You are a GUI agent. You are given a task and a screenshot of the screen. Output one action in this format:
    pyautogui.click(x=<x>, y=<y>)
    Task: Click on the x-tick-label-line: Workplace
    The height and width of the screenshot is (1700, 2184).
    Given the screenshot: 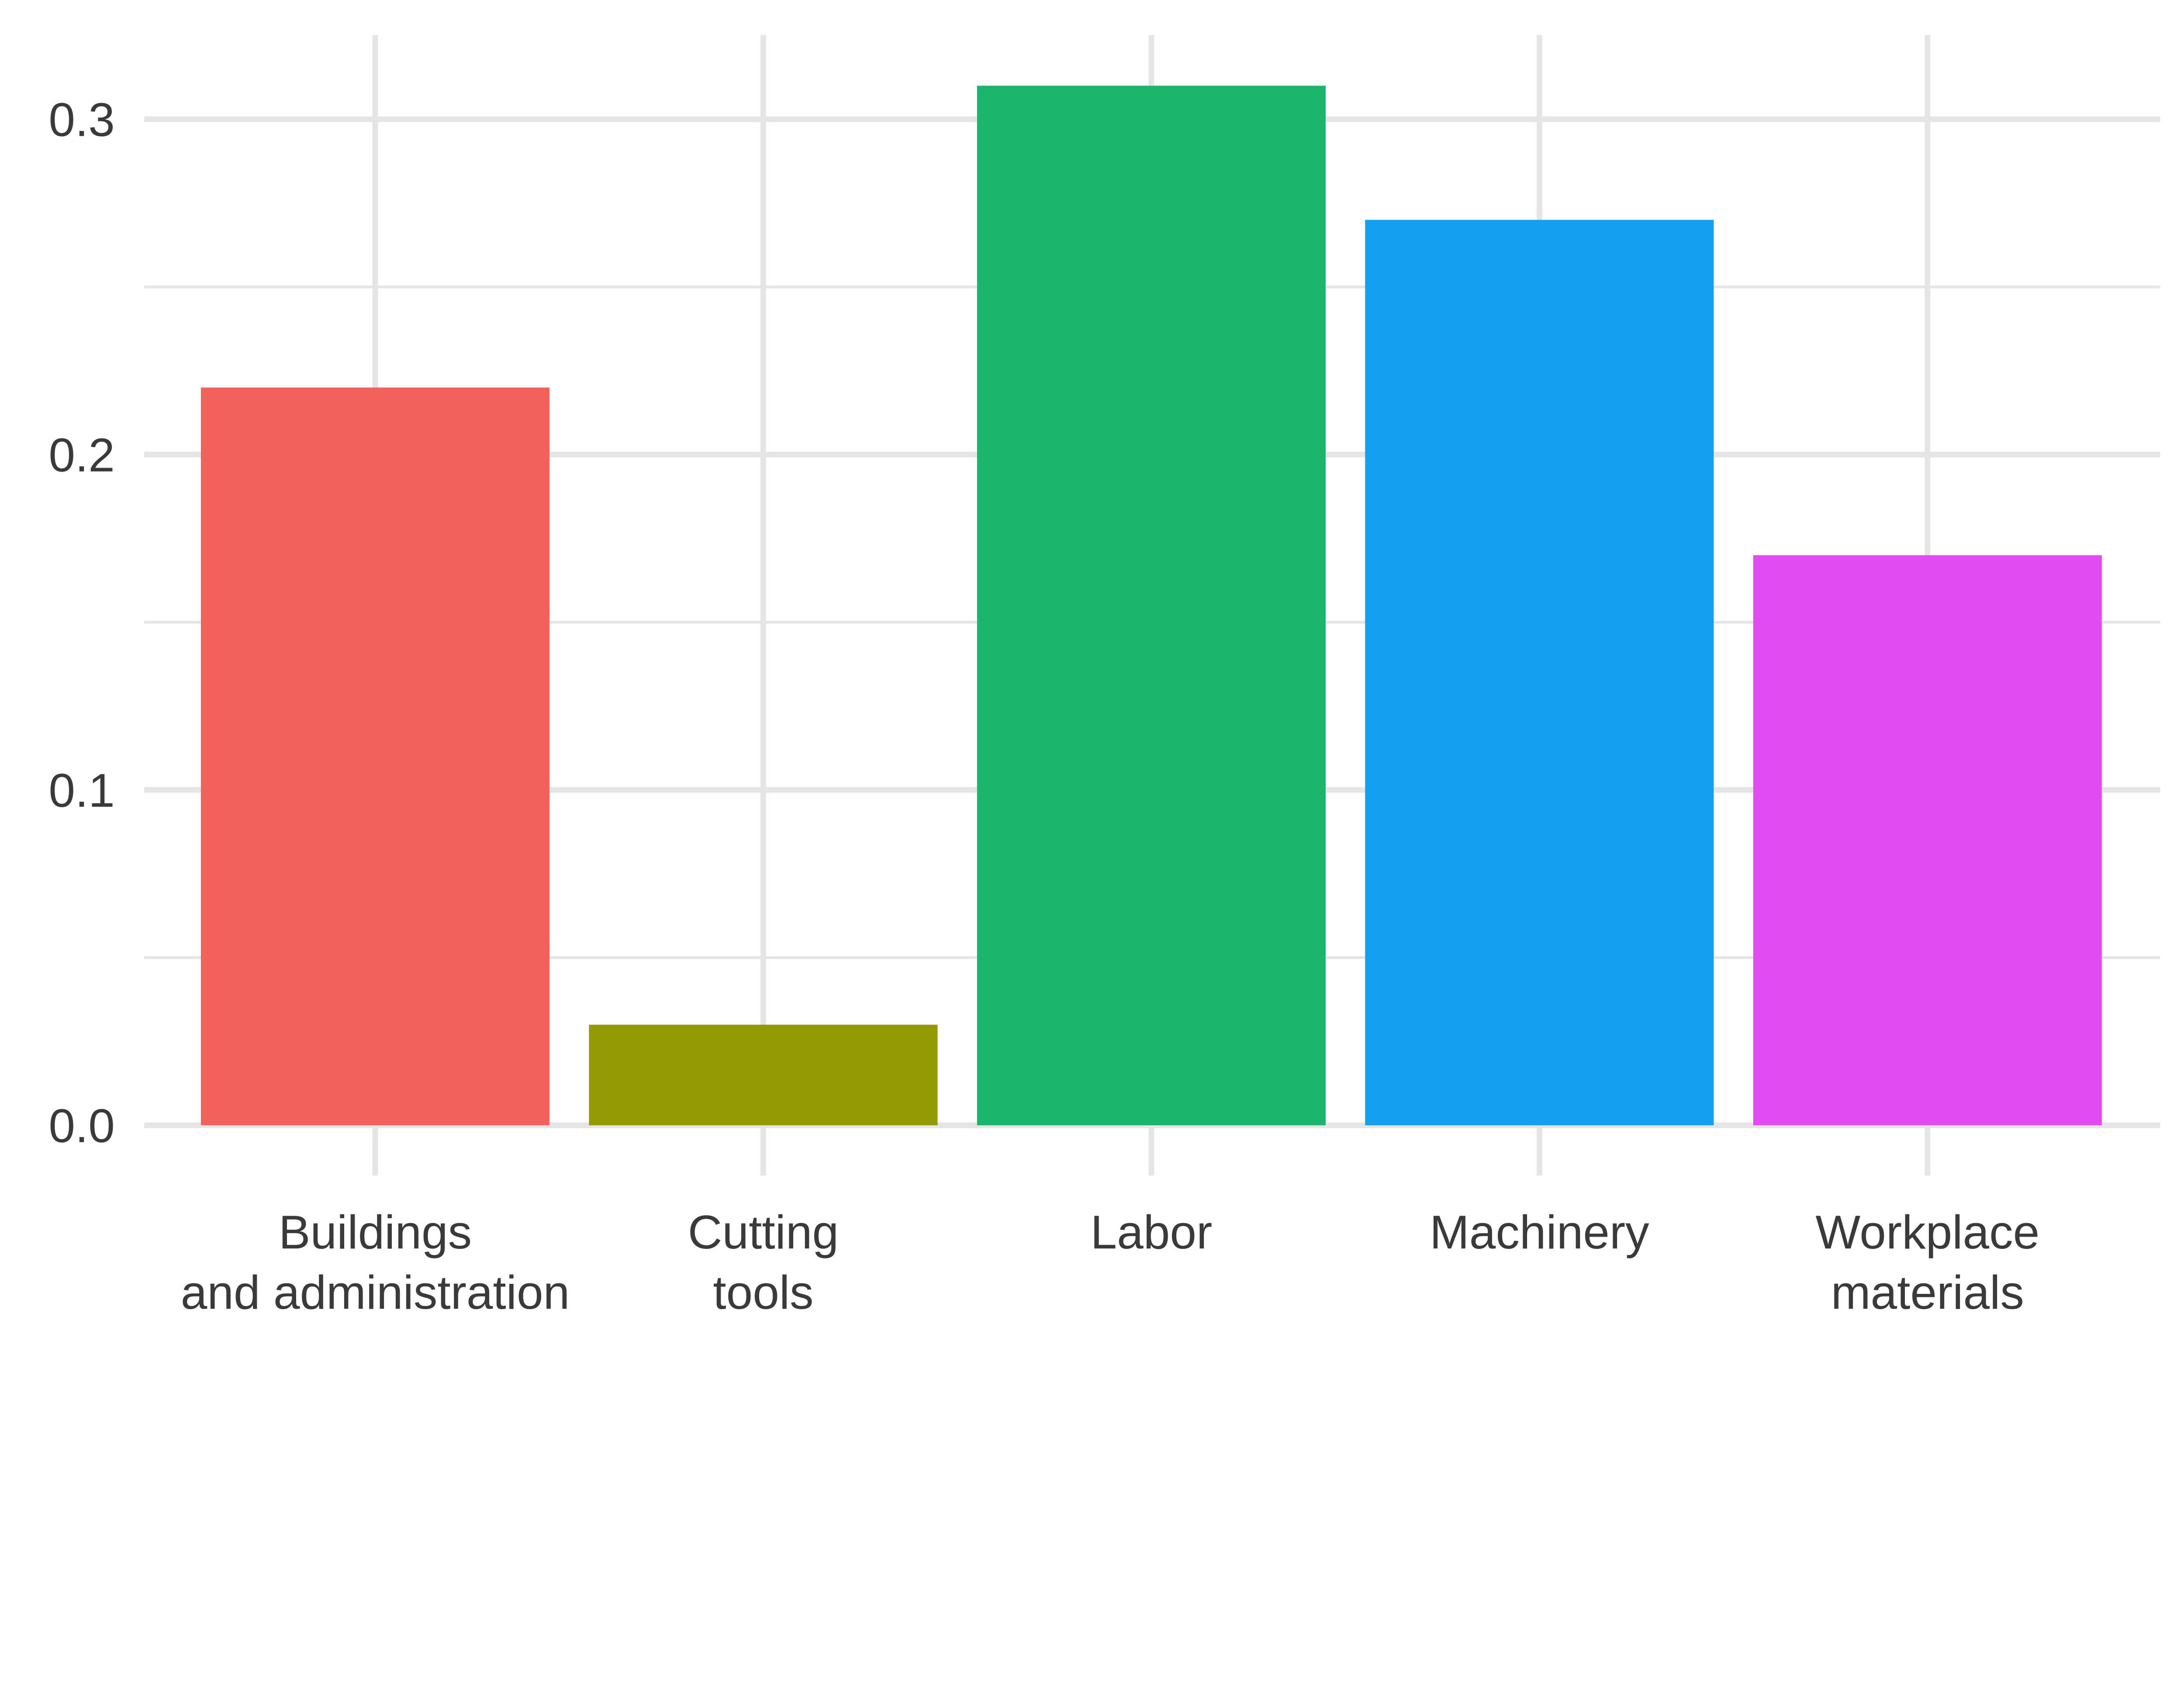 What is the action you would take?
    pyautogui.click(x=1927, y=1233)
    